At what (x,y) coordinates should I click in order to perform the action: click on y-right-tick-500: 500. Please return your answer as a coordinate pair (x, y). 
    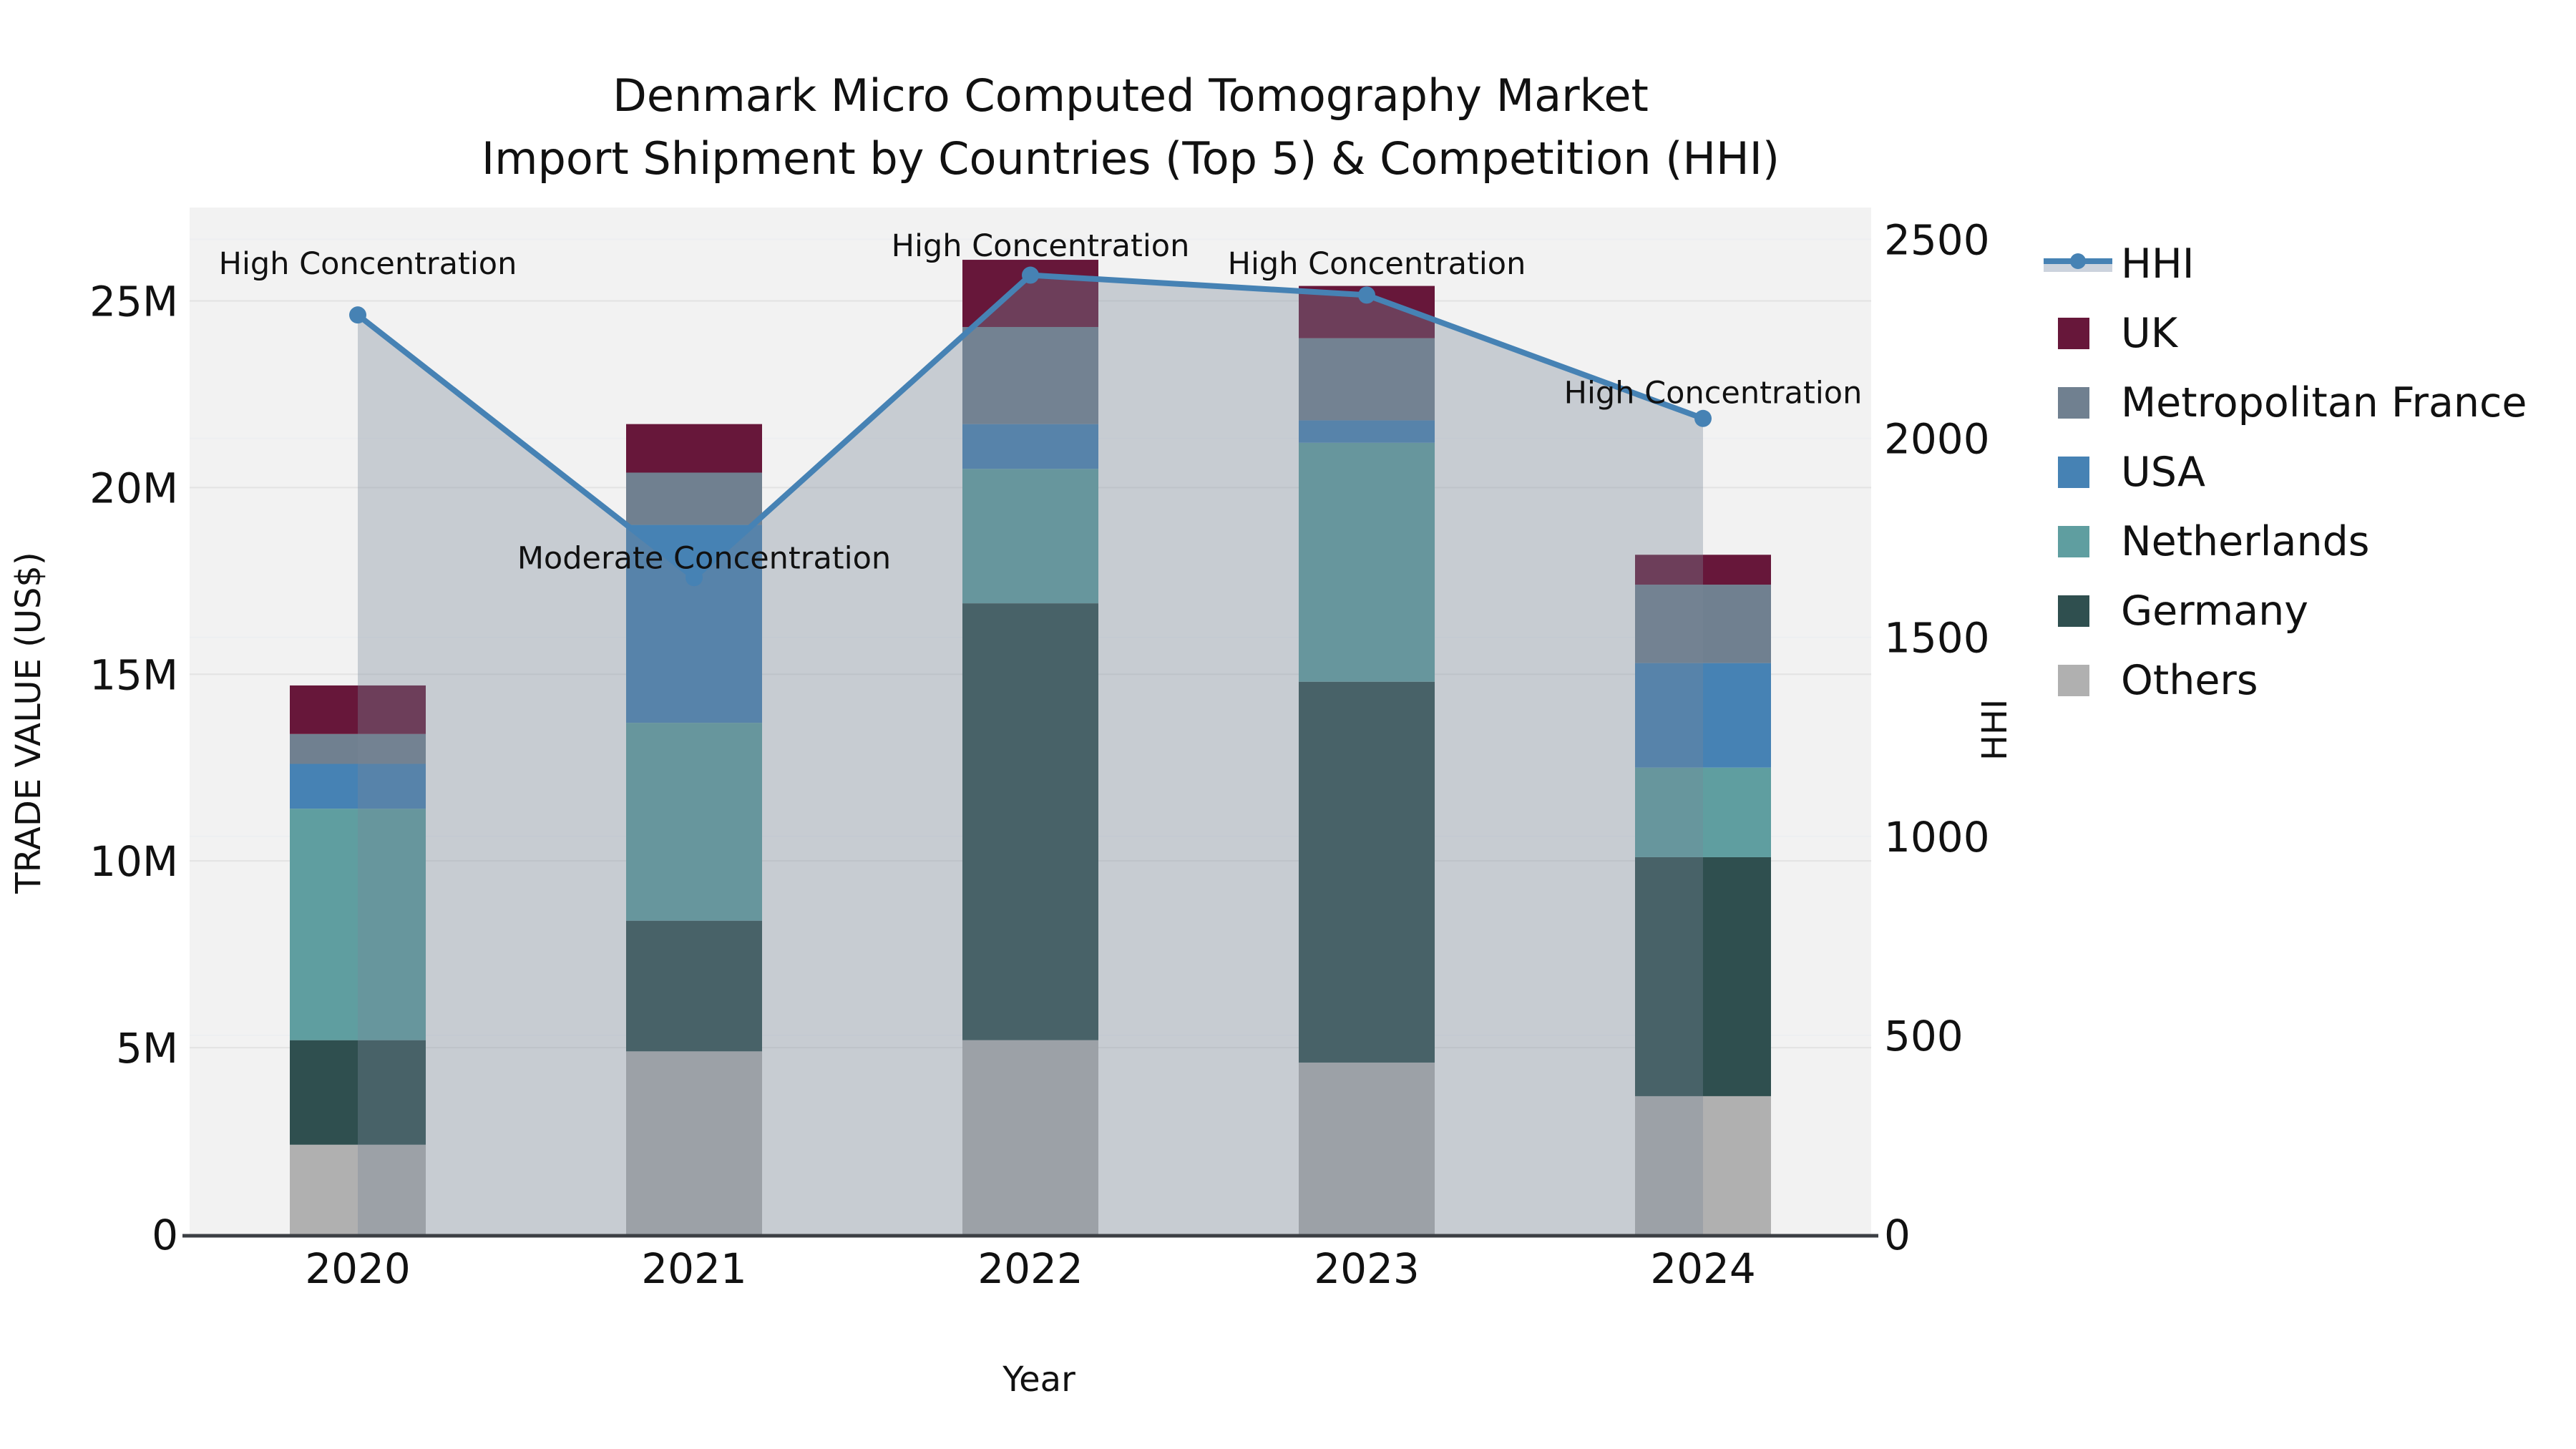
    Looking at the image, I should click on (1923, 1036).